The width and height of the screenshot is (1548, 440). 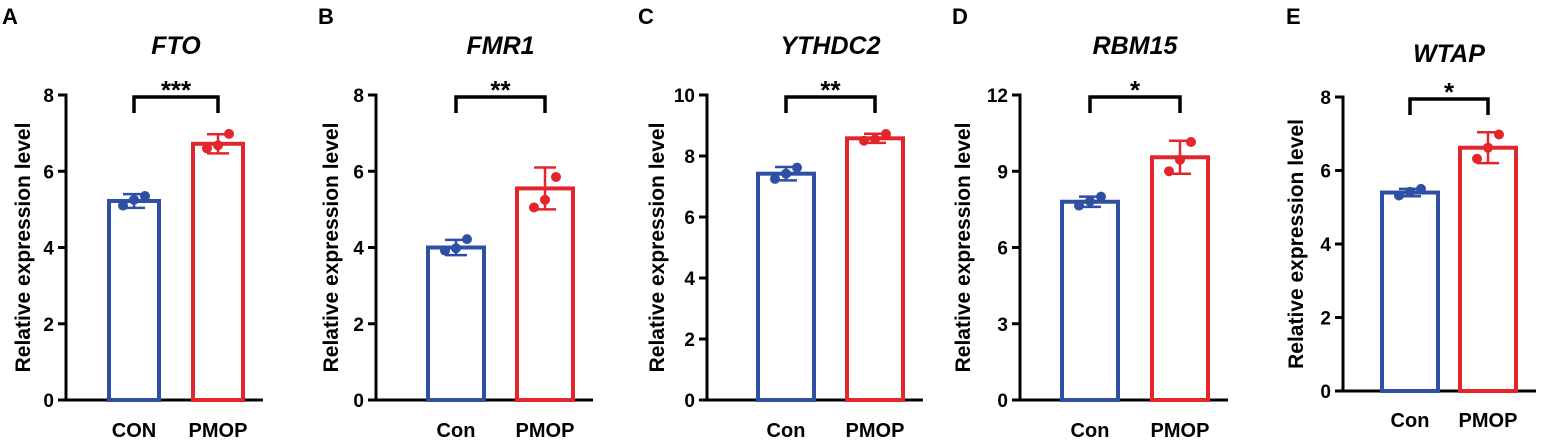 What do you see at coordinates (1136, 46) in the screenshot?
I see `chart-title: RBM15` at bounding box center [1136, 46].